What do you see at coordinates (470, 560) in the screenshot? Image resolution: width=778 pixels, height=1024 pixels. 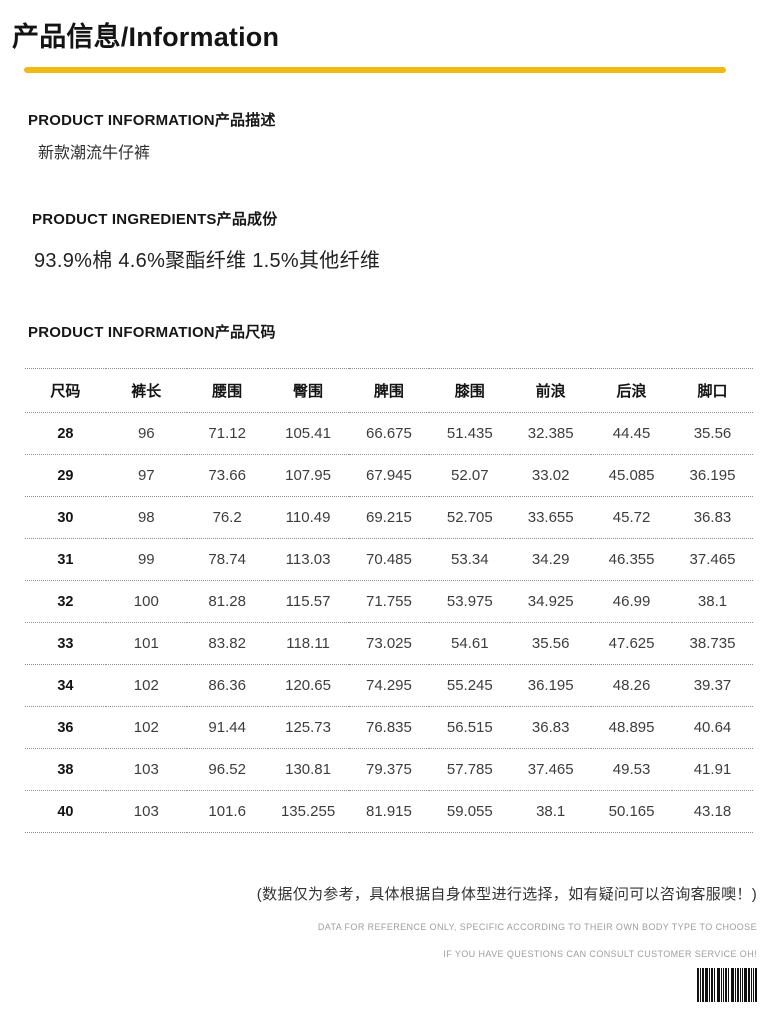 I see `measurement-cell: 53.34` at bounding box center [470, 560].